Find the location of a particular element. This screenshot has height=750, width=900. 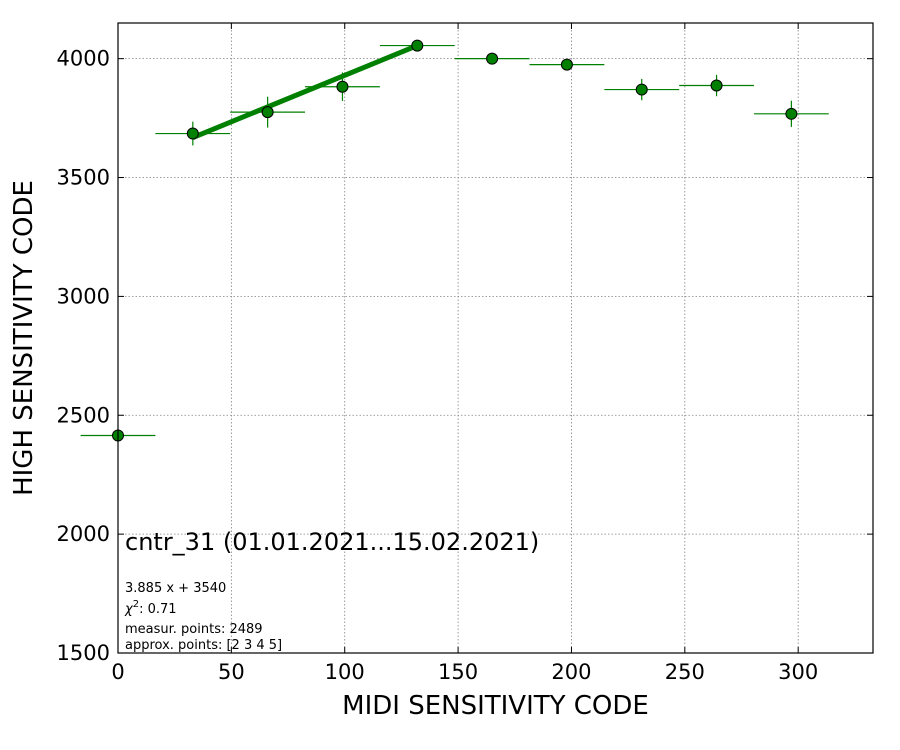

x-tick-label: 0 is located at coordinates (117, 672).